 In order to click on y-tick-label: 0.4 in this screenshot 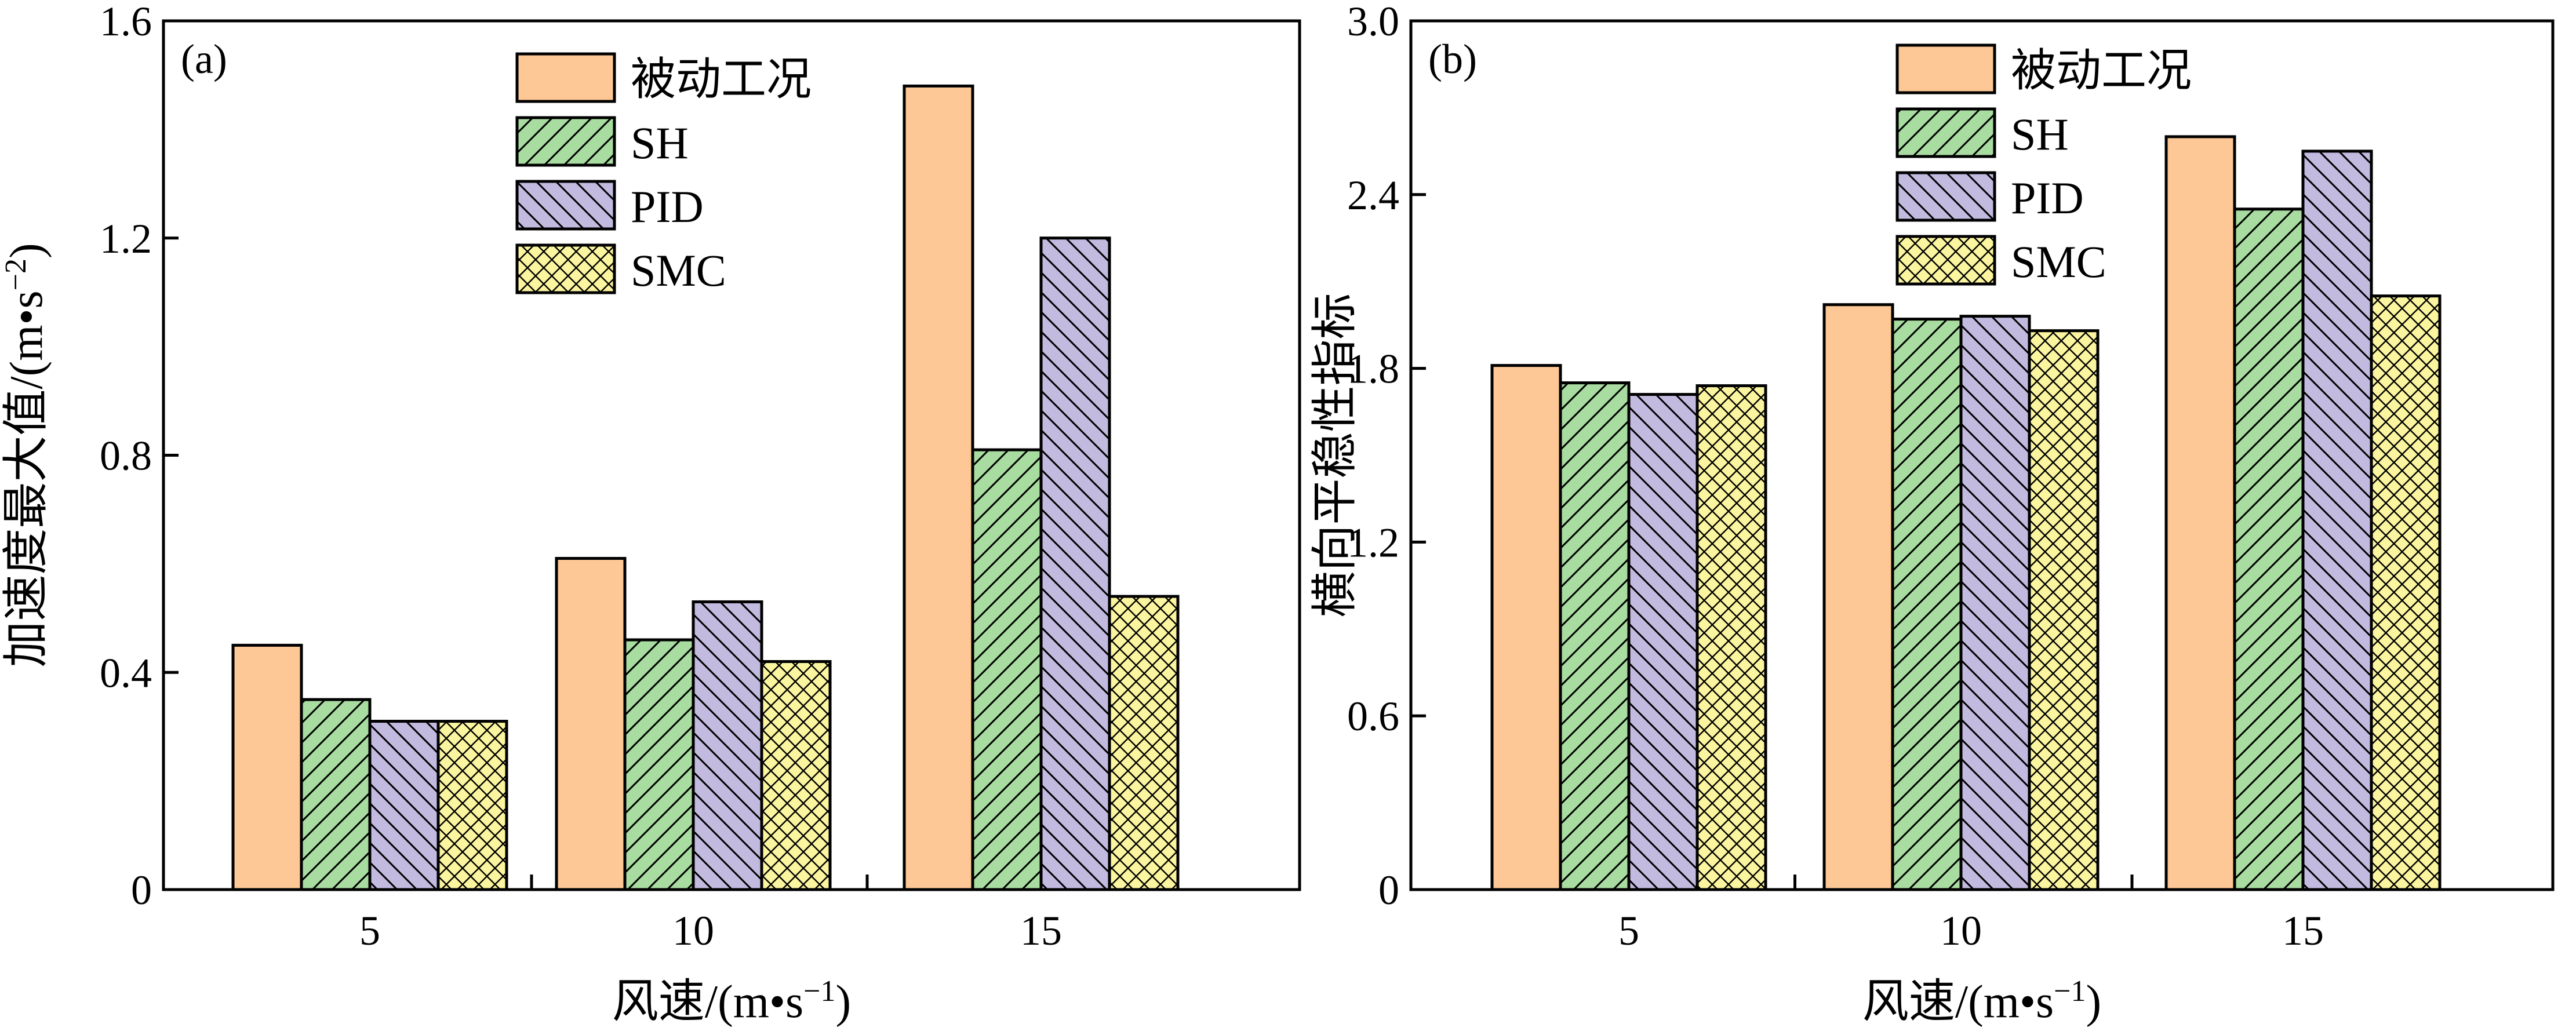, I will do `click(126, 673)`.